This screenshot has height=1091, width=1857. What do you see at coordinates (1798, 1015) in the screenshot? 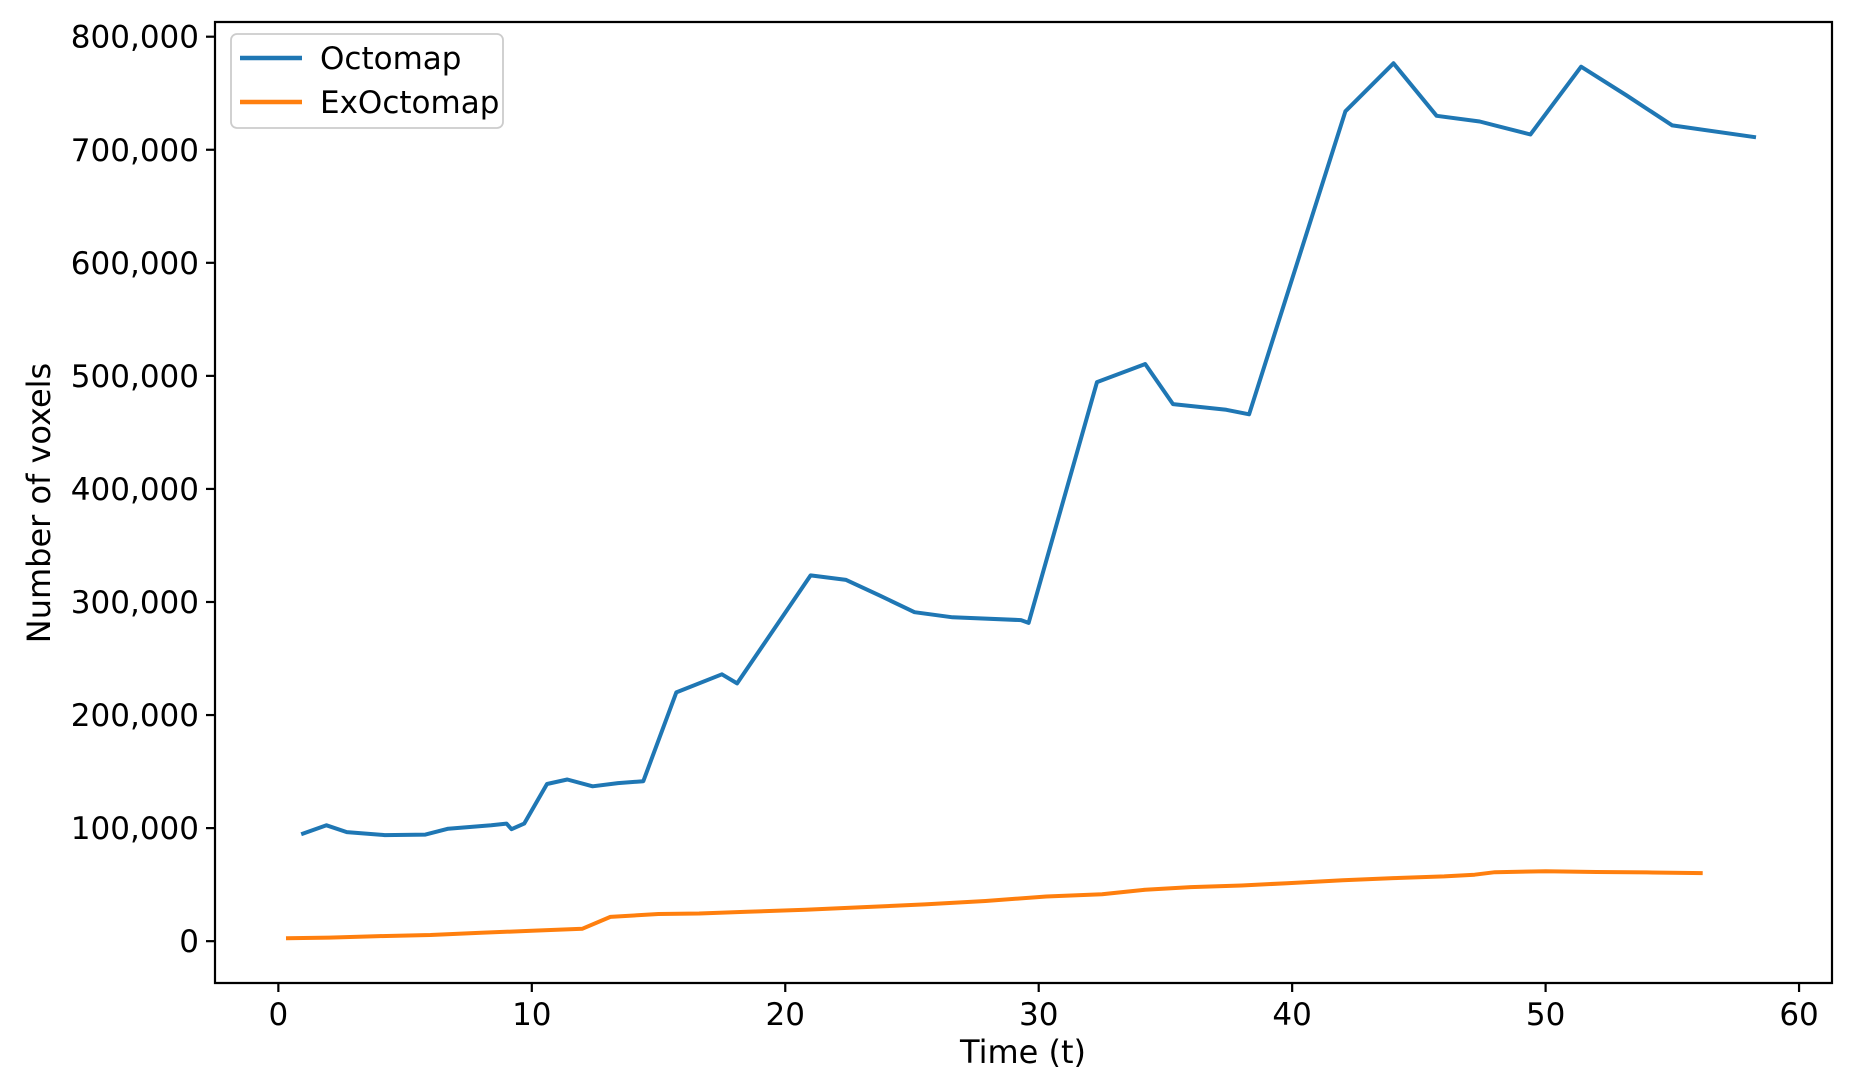
I see `x-tick-label: 60` at bounding box center [1798, 1015].